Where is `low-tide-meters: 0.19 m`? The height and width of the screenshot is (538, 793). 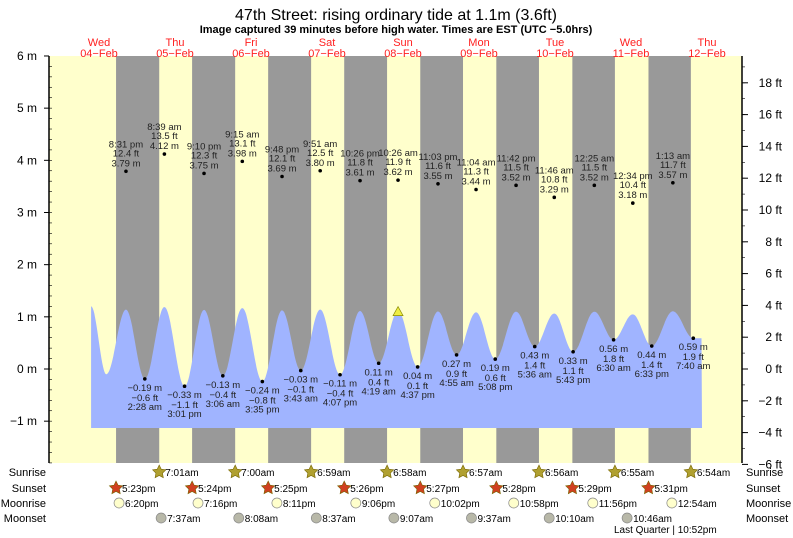 low-tide-meters: 0.19 m is located at coordinates (495, 368).